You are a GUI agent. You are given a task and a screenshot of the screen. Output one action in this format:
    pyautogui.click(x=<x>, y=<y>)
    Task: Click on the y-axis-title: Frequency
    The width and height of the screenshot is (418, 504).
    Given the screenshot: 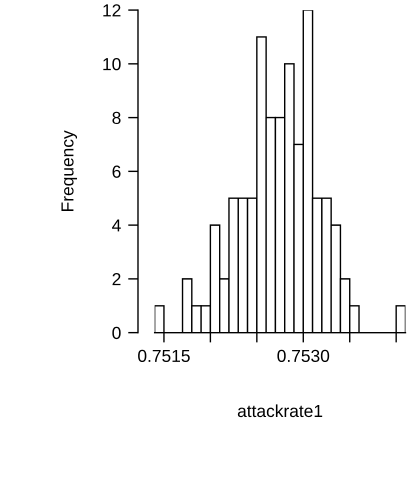 What is the action you would take?
    pyautogui.click(x=69, y=170)
    